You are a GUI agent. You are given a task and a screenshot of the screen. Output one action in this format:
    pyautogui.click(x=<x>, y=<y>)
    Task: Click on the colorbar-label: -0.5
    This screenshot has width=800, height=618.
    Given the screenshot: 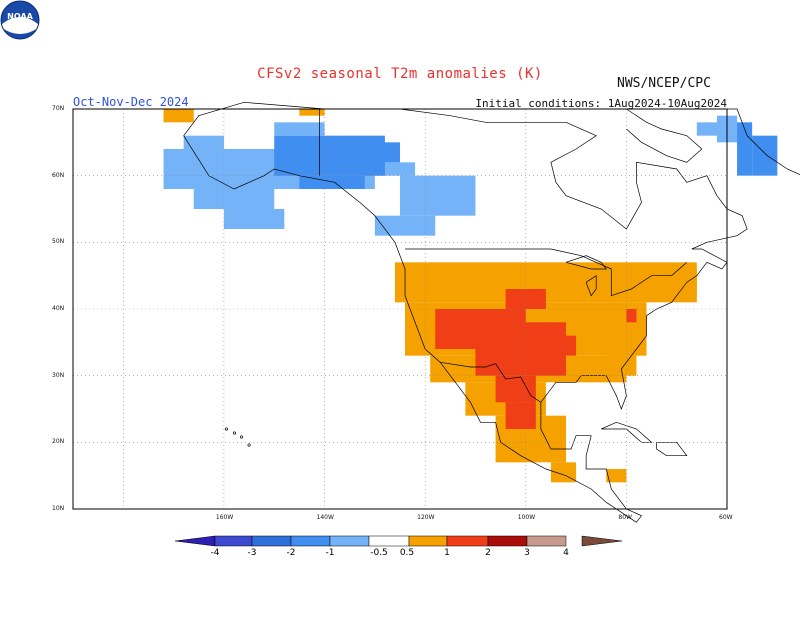 What is the action you would take?
    pyautogui.click(x=379, y=553)
    